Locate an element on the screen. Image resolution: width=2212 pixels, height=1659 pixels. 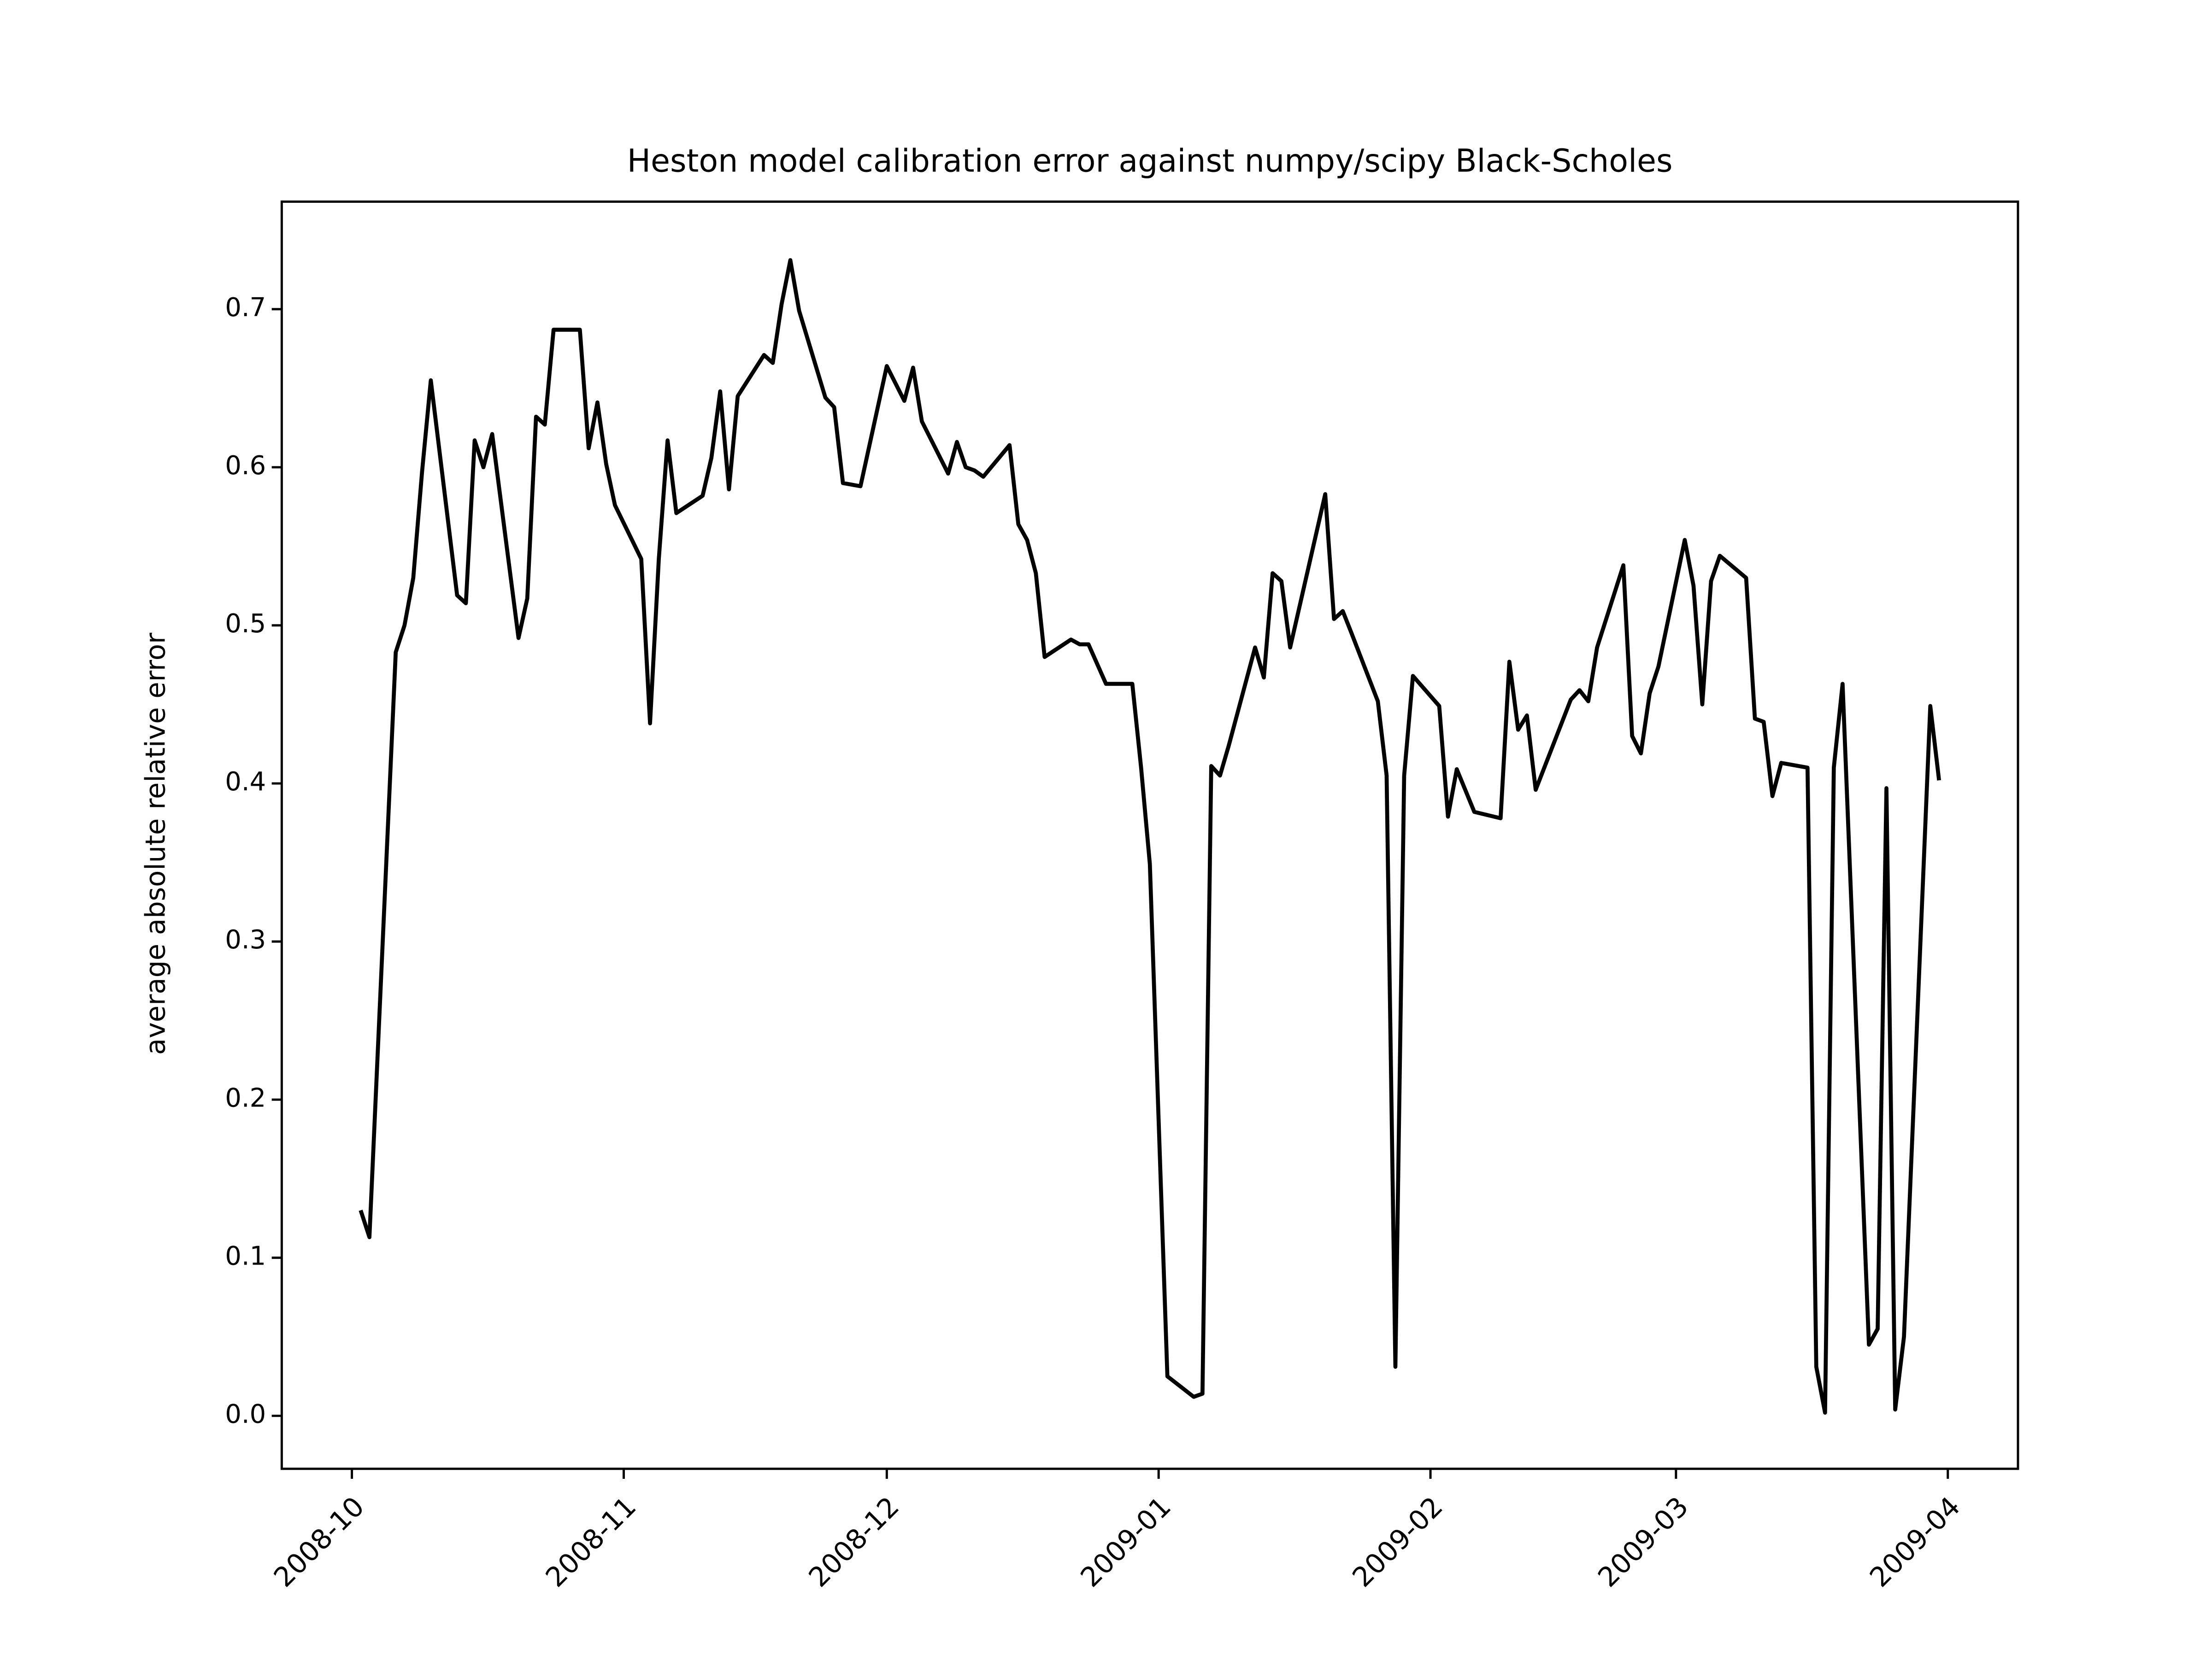
y-axis-label: average absolute relative error is located at coordinates (155, 843).